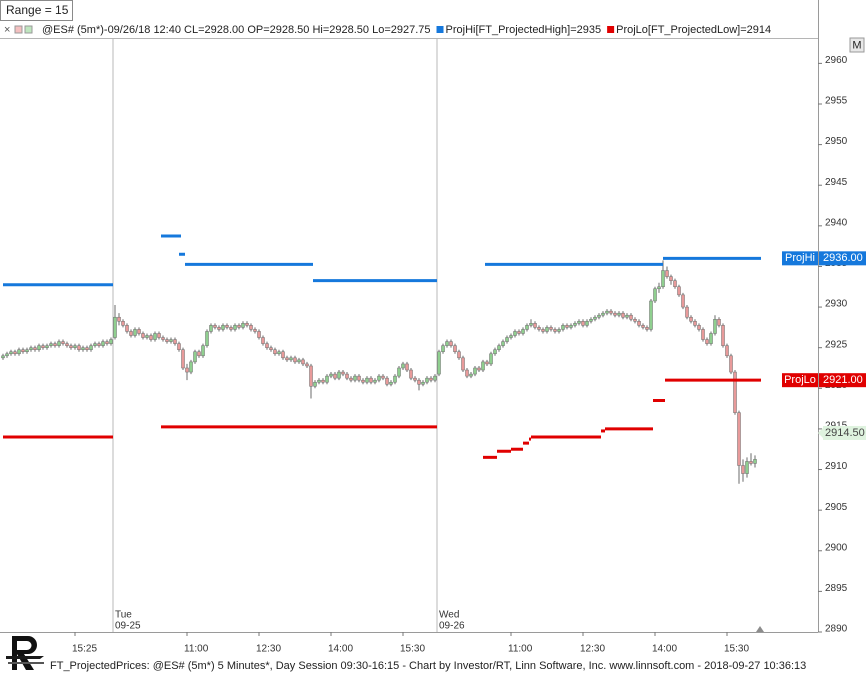 This screenshot has height=679, width=866. Describe the element at coordinates (836, 507) in the screenshot. I see `y-tick-label: 2905` at that location.